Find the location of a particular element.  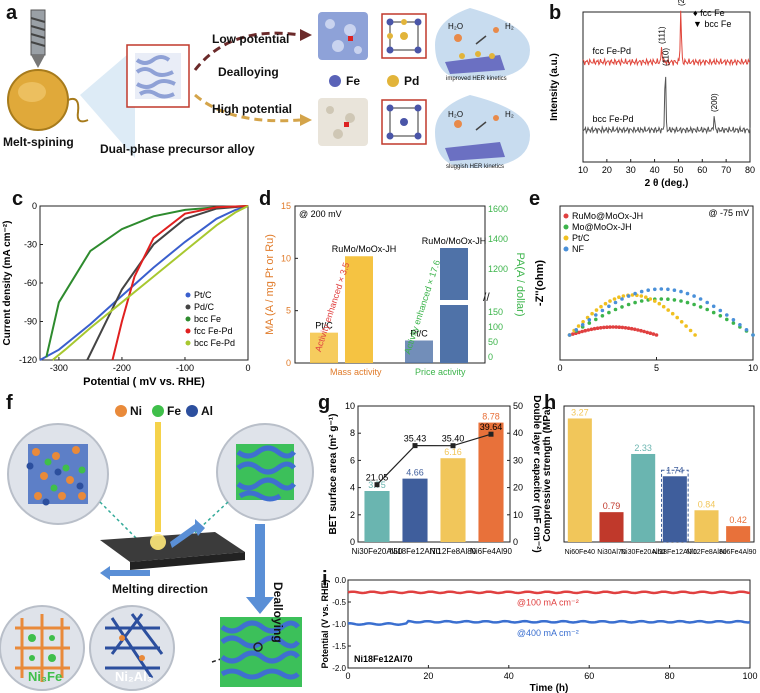

y2-tick-label: 0 is located at coordinates (515, 542).